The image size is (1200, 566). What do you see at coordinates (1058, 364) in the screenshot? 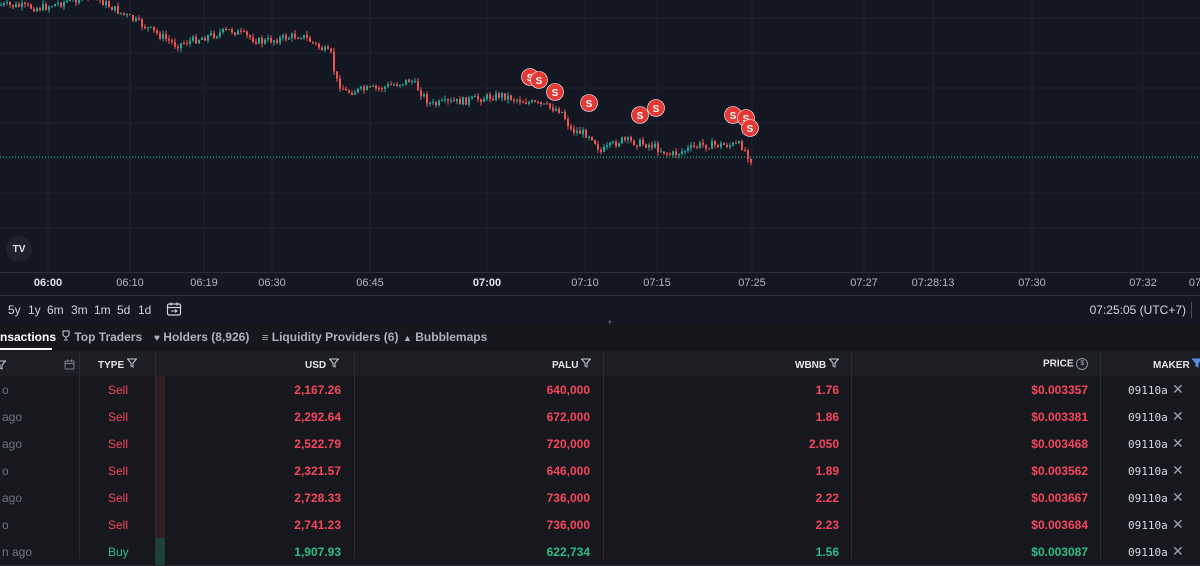
I see `header-price-label: PRICE` at bounding box center [1058, 364].